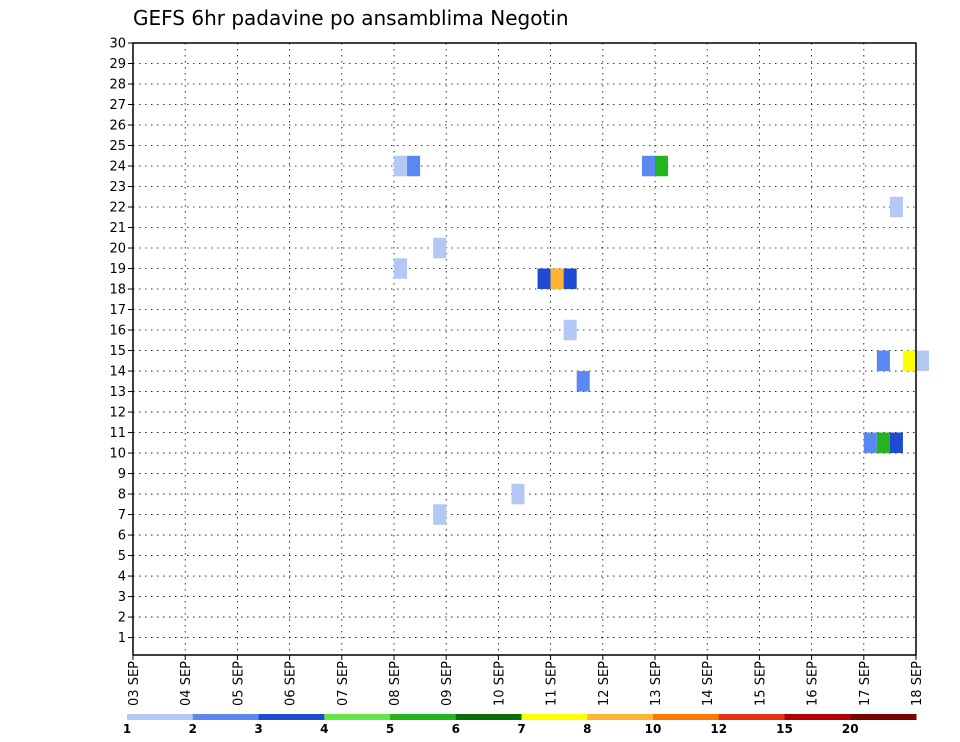 This screenshot has width=960, height=742. What do you see at coordinates (390, 729) in the screenshot?
I see `colorbar-label: 5` at bounding box center [390, 729].